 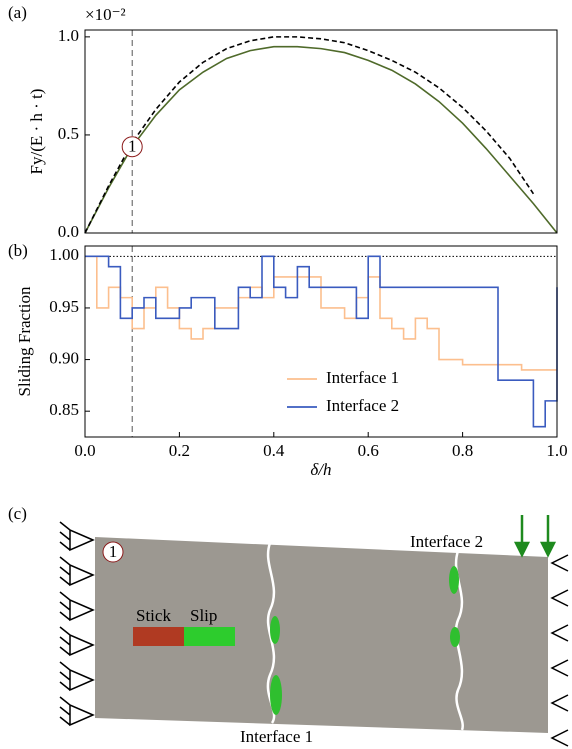 What do you see at coordinates (459, 640) in the screenshot?
I see `crack` at bounding box center [459, 640].